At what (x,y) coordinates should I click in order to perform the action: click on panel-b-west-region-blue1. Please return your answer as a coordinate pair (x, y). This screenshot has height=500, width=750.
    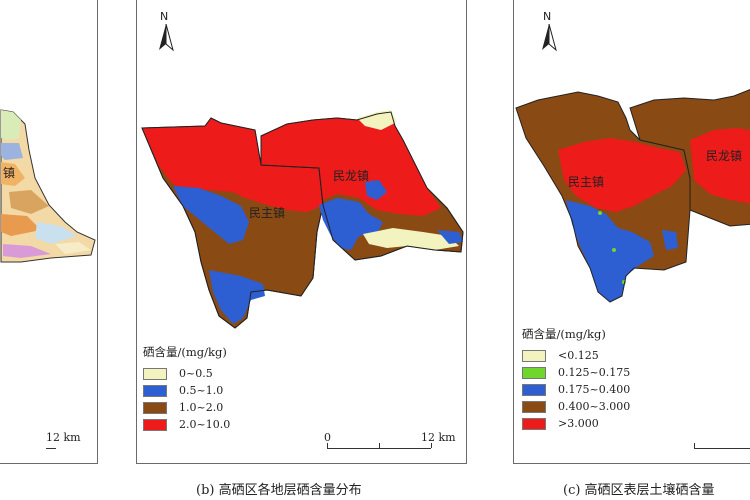
    Looking at the image, I should click on (211, 215).